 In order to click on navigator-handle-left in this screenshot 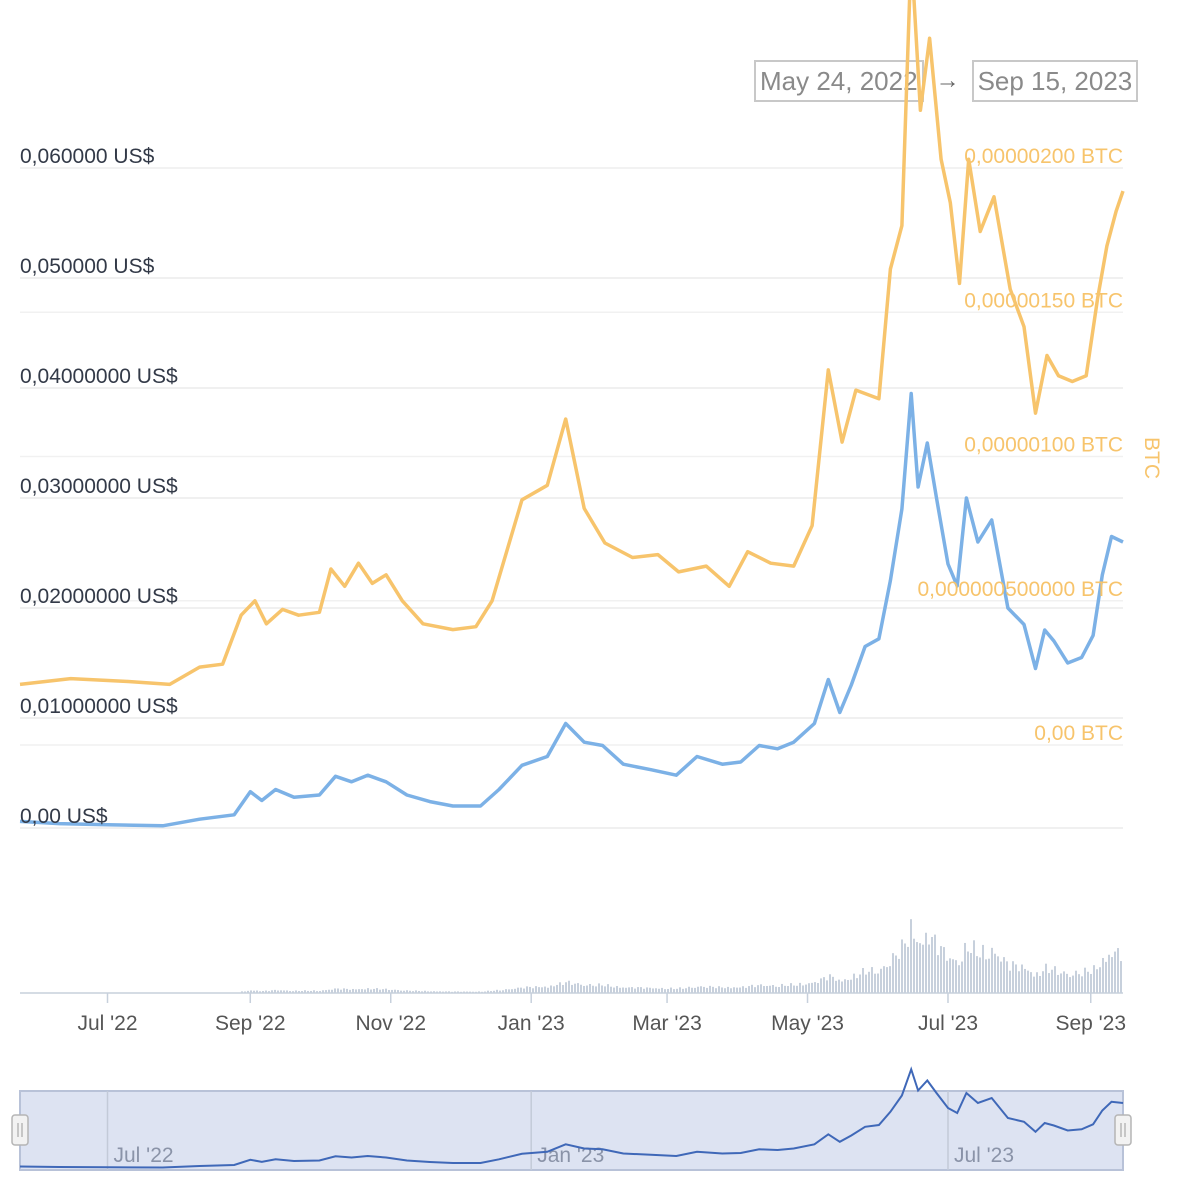, I will do `click(20, 1130)`.